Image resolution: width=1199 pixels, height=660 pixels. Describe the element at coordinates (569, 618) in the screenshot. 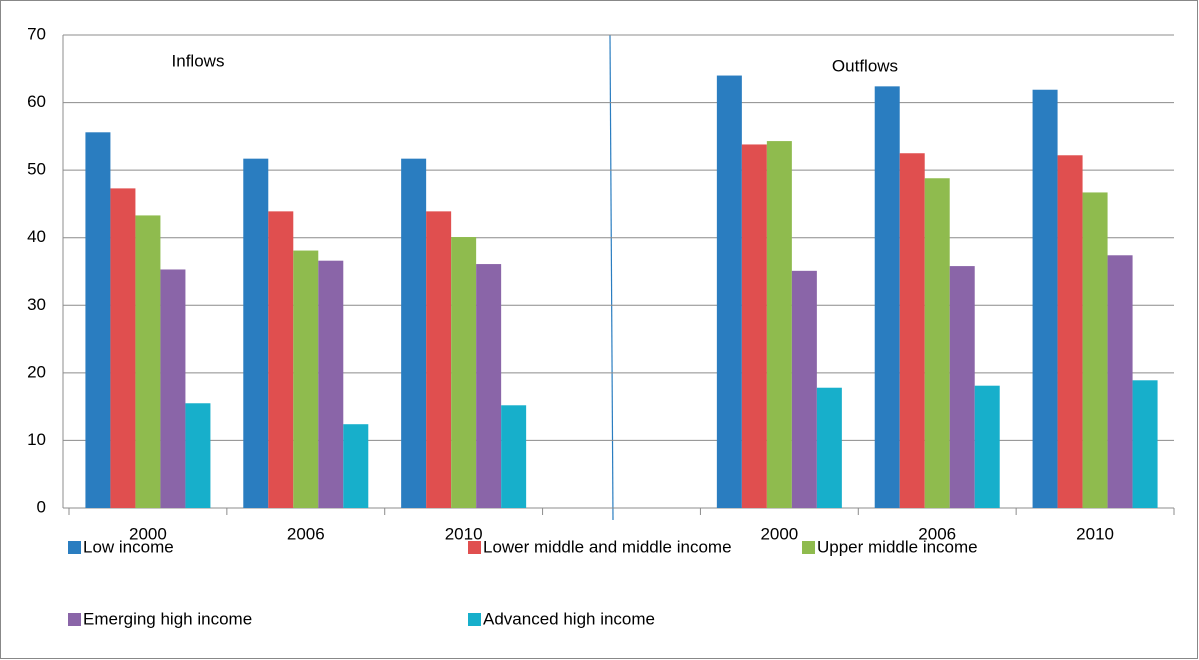

I see `legend-label: Advanced high income` at that location.